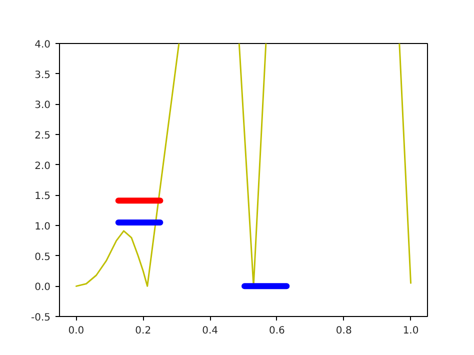 The image size is (474, 355). Describe the element at coordinates (277, 331) in the screenshot. I see `x-tick-label: 0.6` at that location.